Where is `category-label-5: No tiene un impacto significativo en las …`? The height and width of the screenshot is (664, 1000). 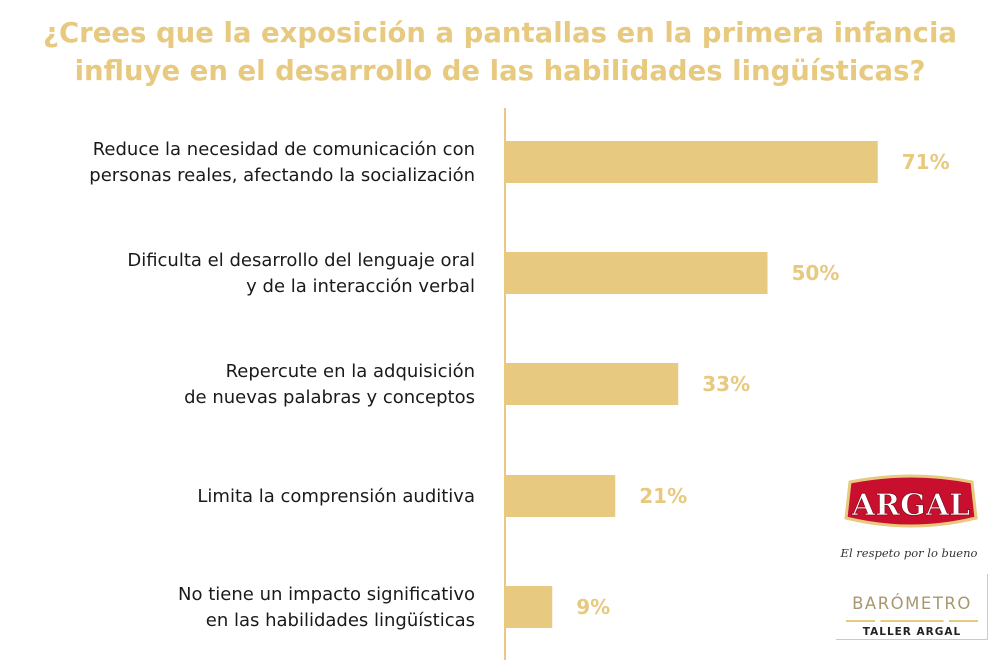
category-label-5: No tiene un impacto significativo en las … is located at coordinates (326, 607).